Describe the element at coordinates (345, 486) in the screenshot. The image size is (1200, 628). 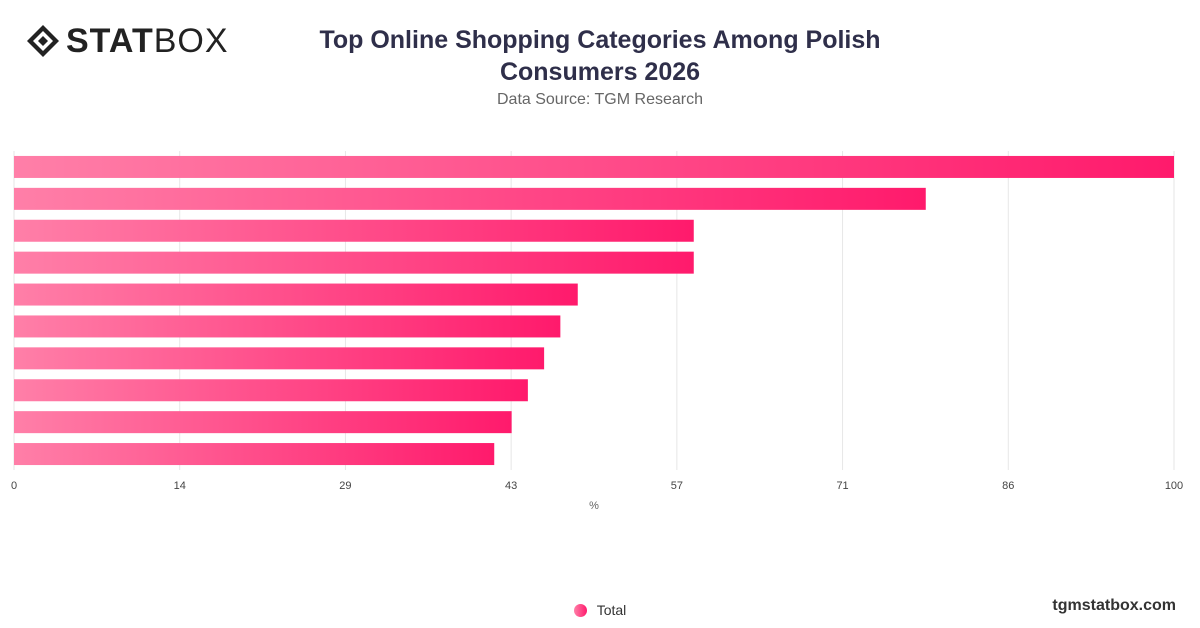
I see `x-tick-label: 29` at that location.